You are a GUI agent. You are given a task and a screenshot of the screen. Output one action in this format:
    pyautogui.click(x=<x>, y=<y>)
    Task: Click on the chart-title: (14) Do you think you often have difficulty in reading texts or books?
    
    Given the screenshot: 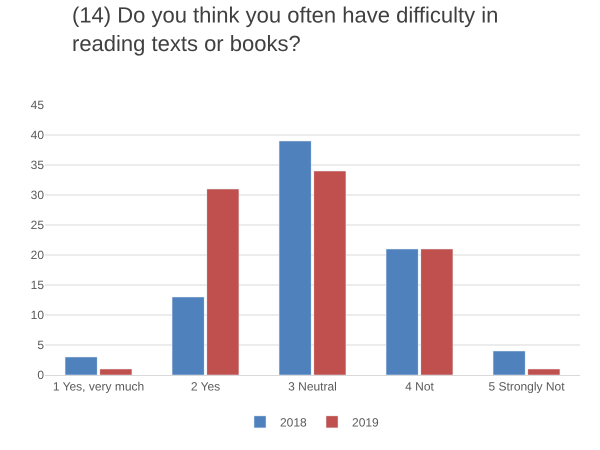 What is the action you would take?
    pyautogui.click(x=285, y=29)
    